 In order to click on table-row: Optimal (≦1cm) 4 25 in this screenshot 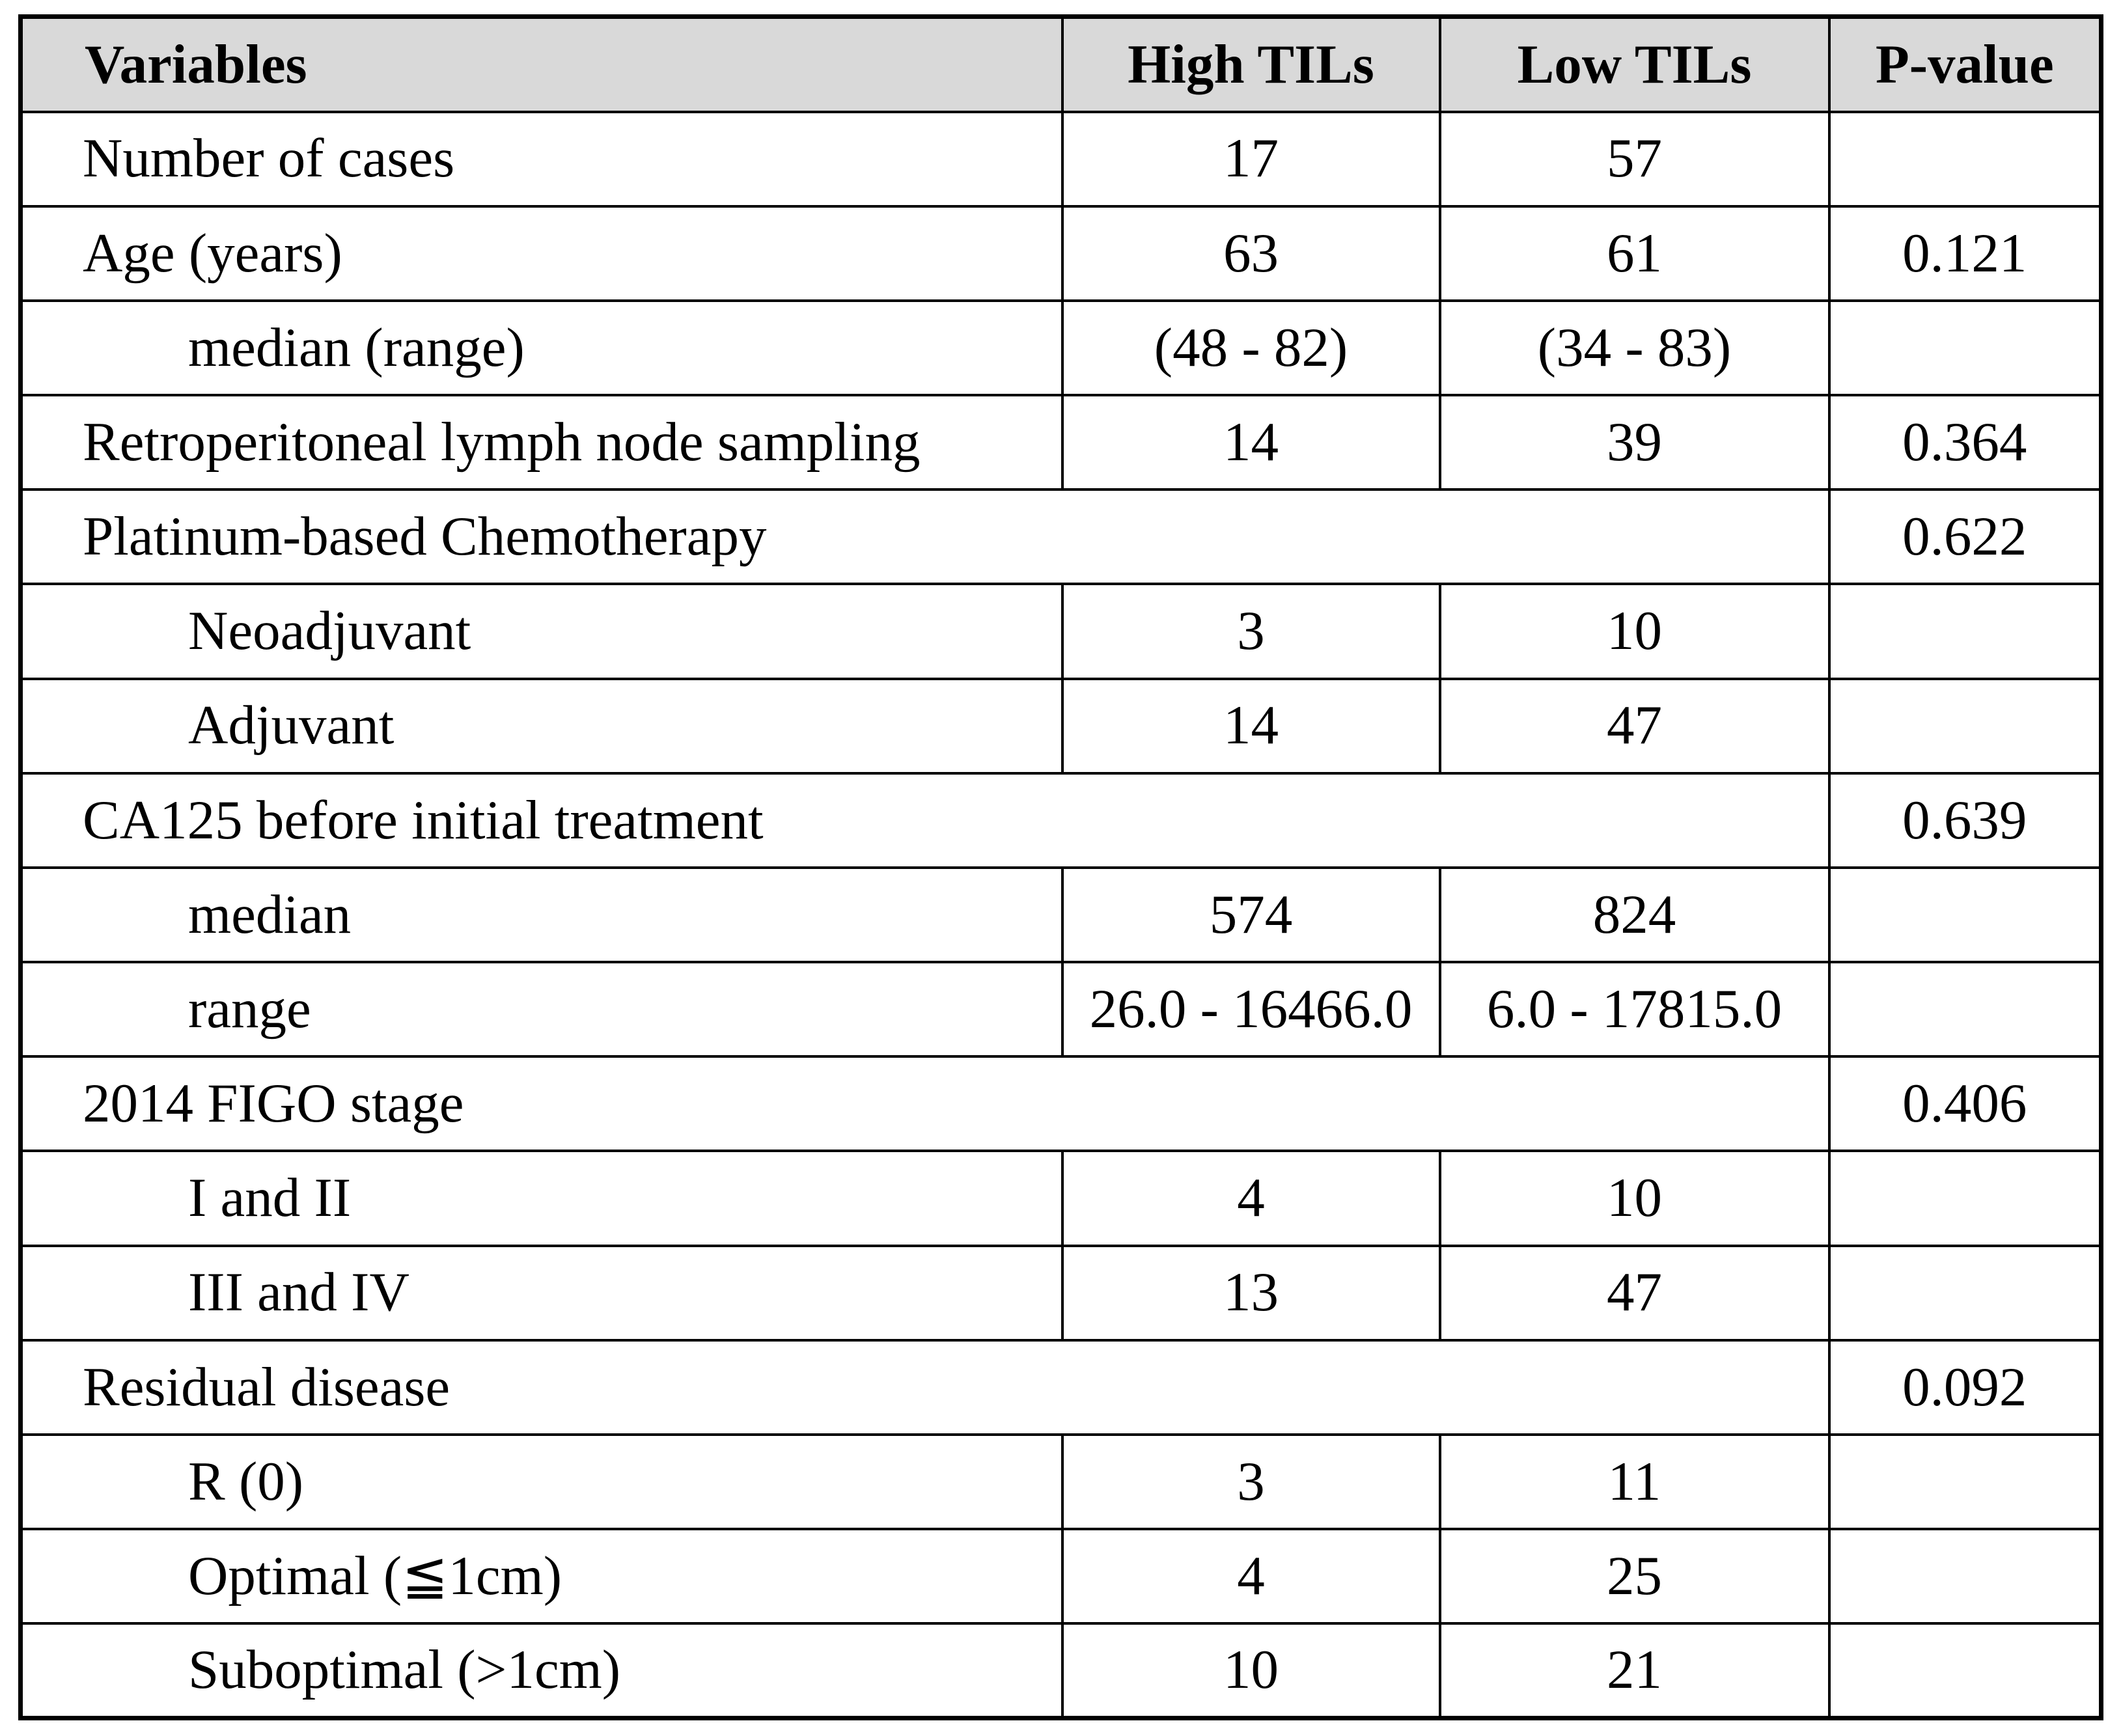, I will do `click(1061, 1576)`.